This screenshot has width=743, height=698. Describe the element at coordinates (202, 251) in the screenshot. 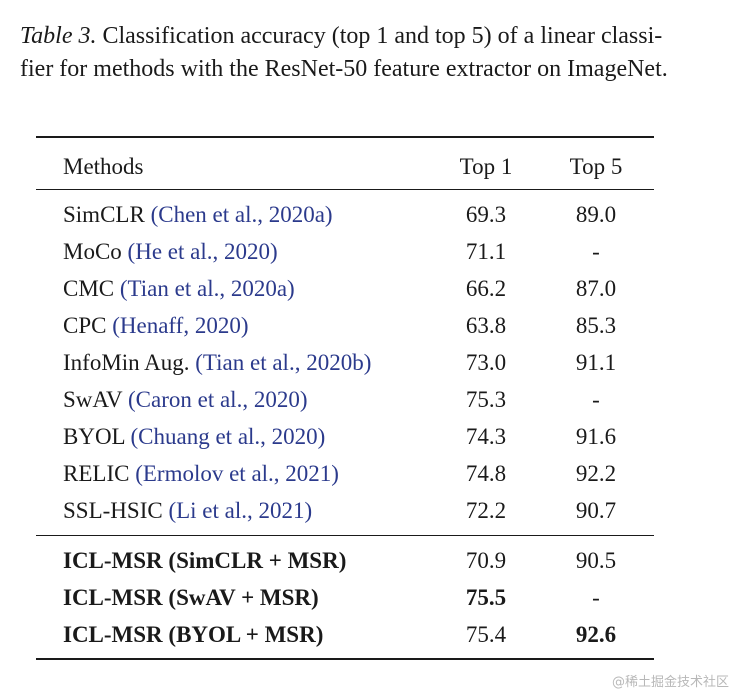

I see `citation-link: (He et al., 2020)` at that location.